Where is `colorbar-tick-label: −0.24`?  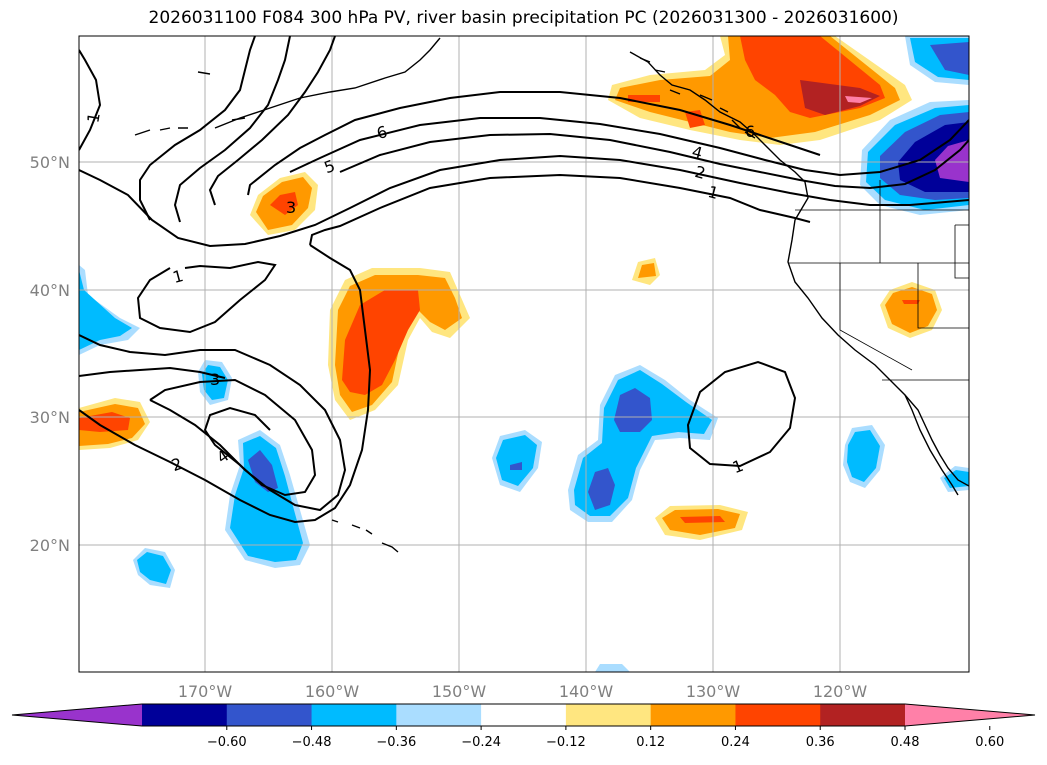
colorbar-tick-label: −0.24 is located at coordinates (481, 742).